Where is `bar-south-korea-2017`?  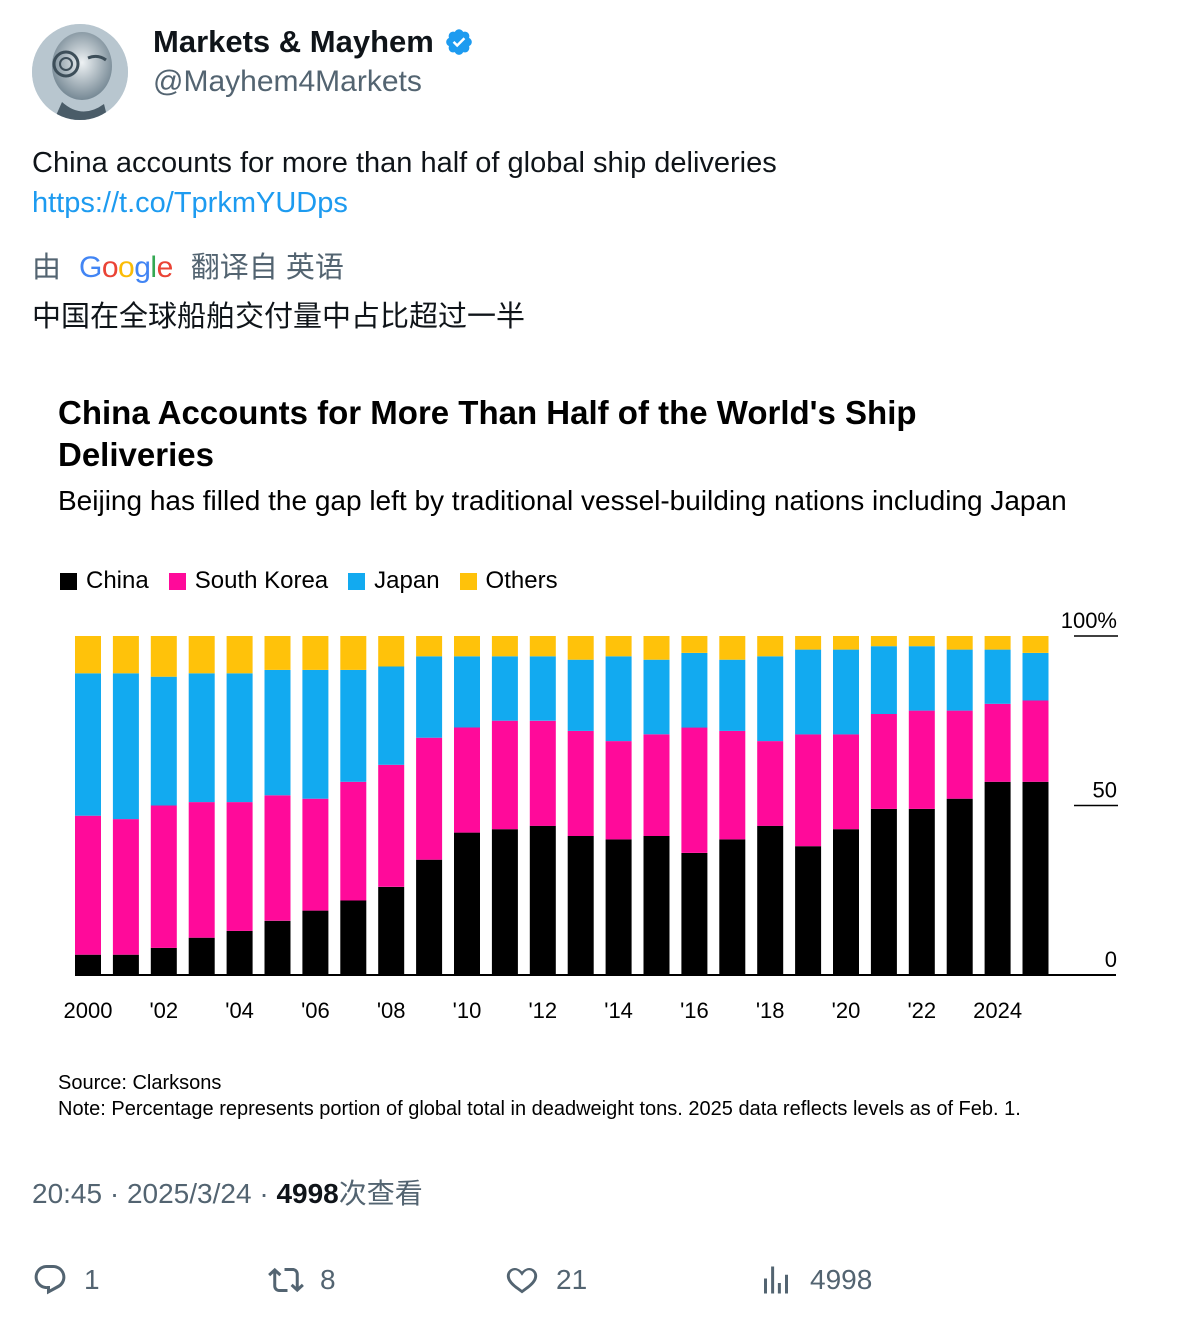 bar-south-korea-2017 is located at coordinates (732, 785).